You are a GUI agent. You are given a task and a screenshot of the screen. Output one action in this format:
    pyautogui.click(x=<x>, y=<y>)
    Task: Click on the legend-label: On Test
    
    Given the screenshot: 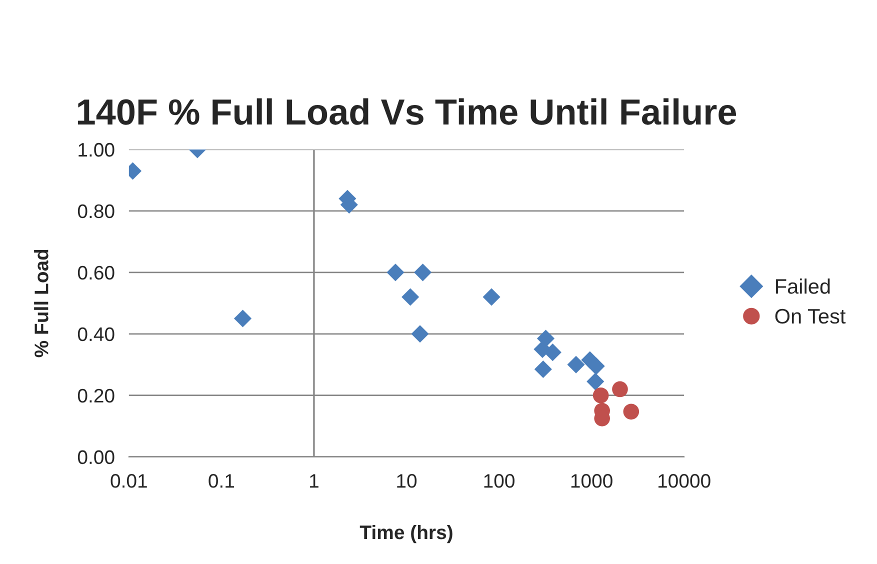 What is the action you would take?
    pyautogui.click(x=810, y=316)
    